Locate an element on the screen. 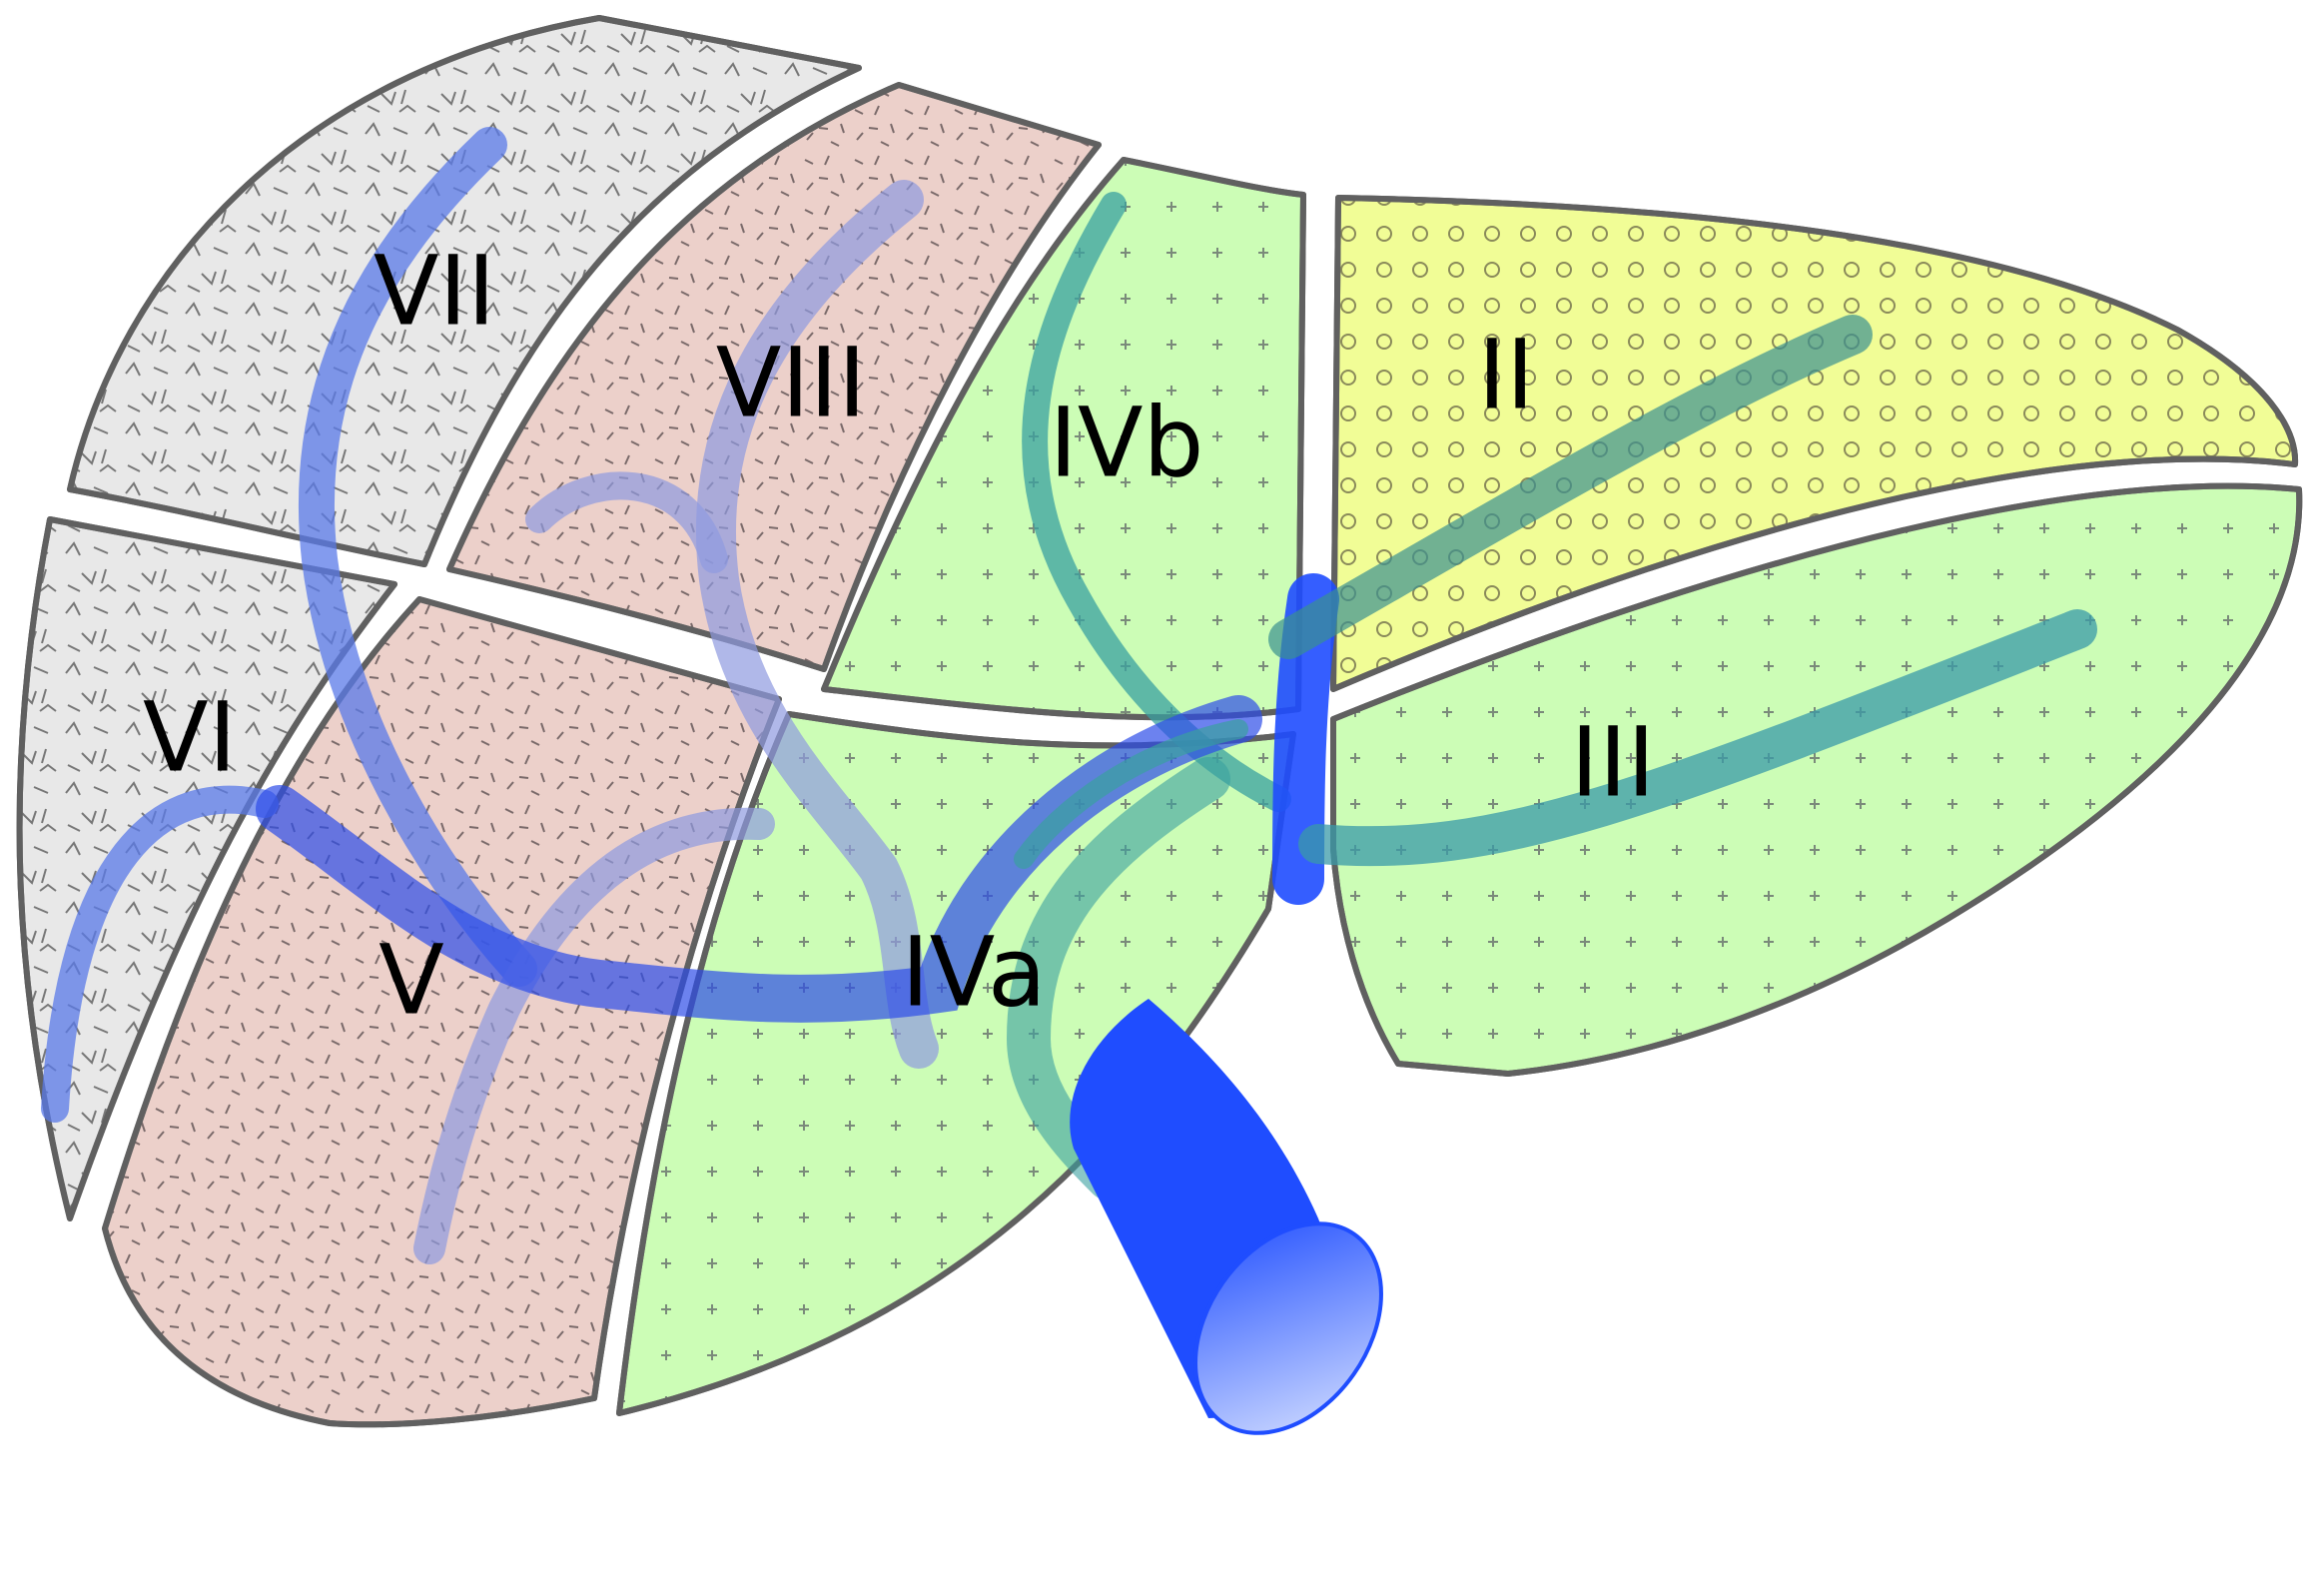 This screenshot has height=1596, width=2308. vein-branch-vi is located at coordinates (160, 954).